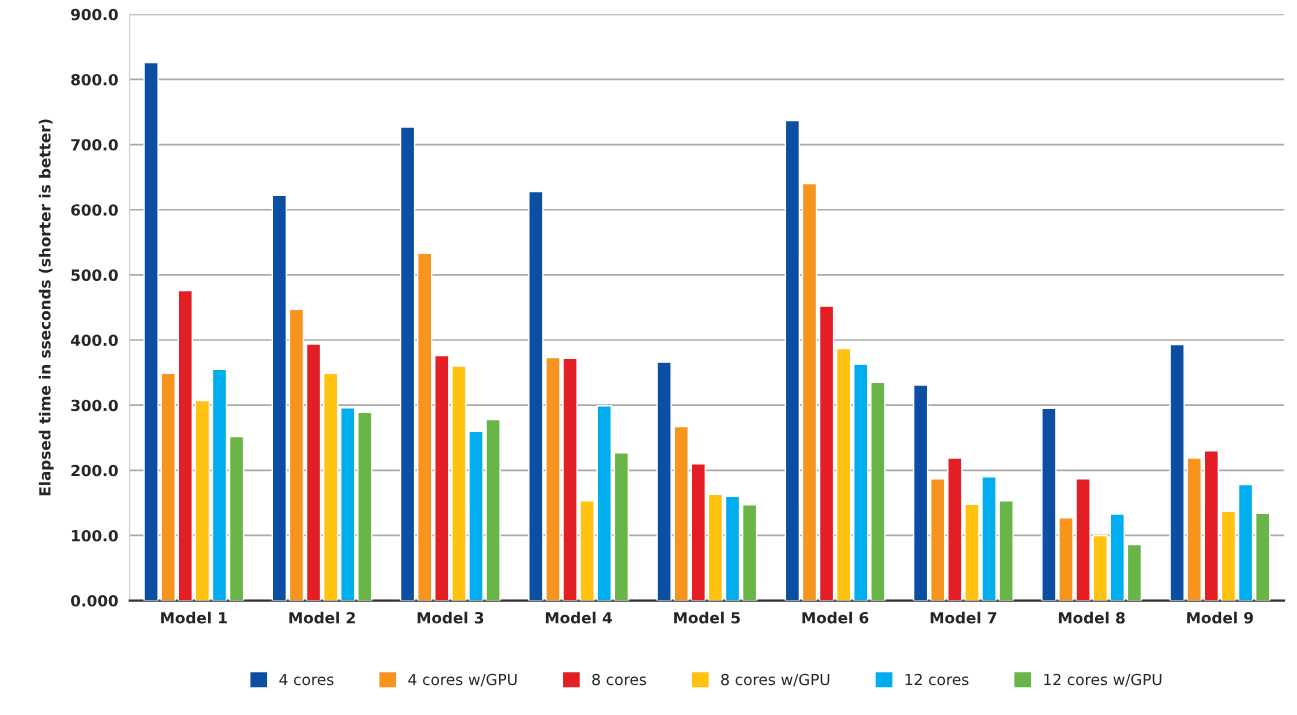  Describe the element at coordinates (1091, 617) in the screenshot. I see `x-tick-label: Model 8` at that location.